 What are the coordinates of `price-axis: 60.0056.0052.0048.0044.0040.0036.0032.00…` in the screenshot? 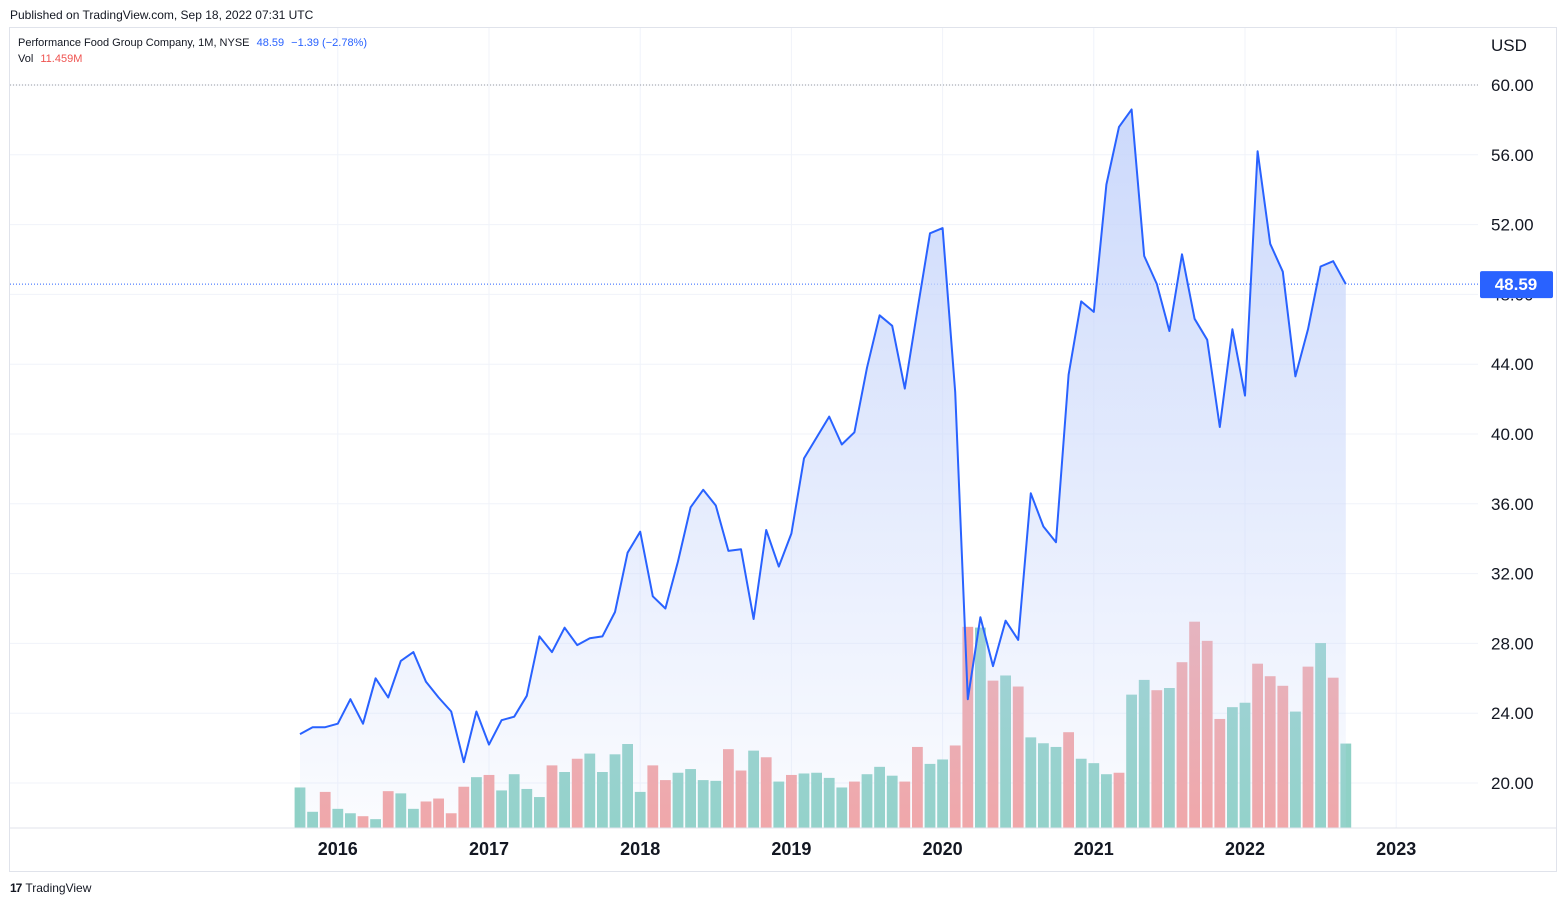 It's located at (1512, 414).